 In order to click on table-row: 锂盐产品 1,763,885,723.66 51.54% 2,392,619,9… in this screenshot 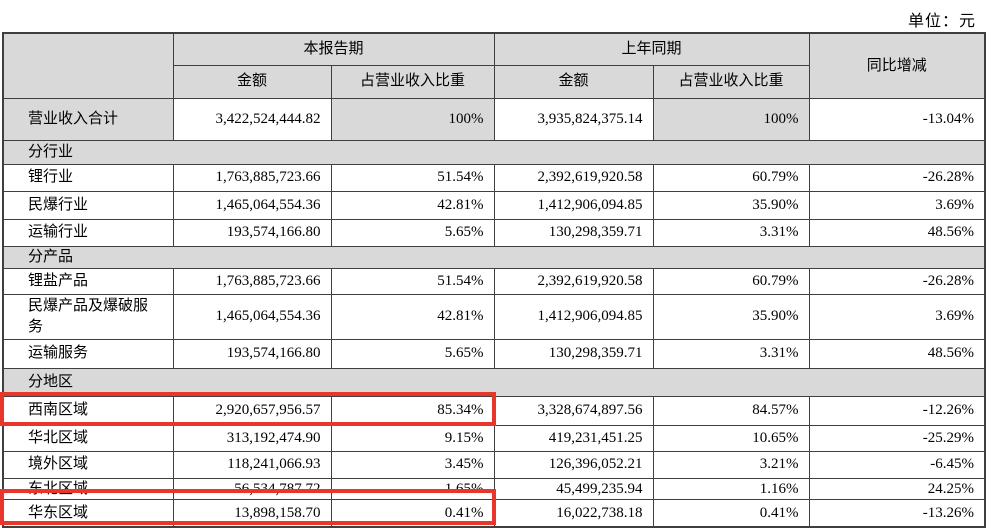, I will do `click(494, 281)`.